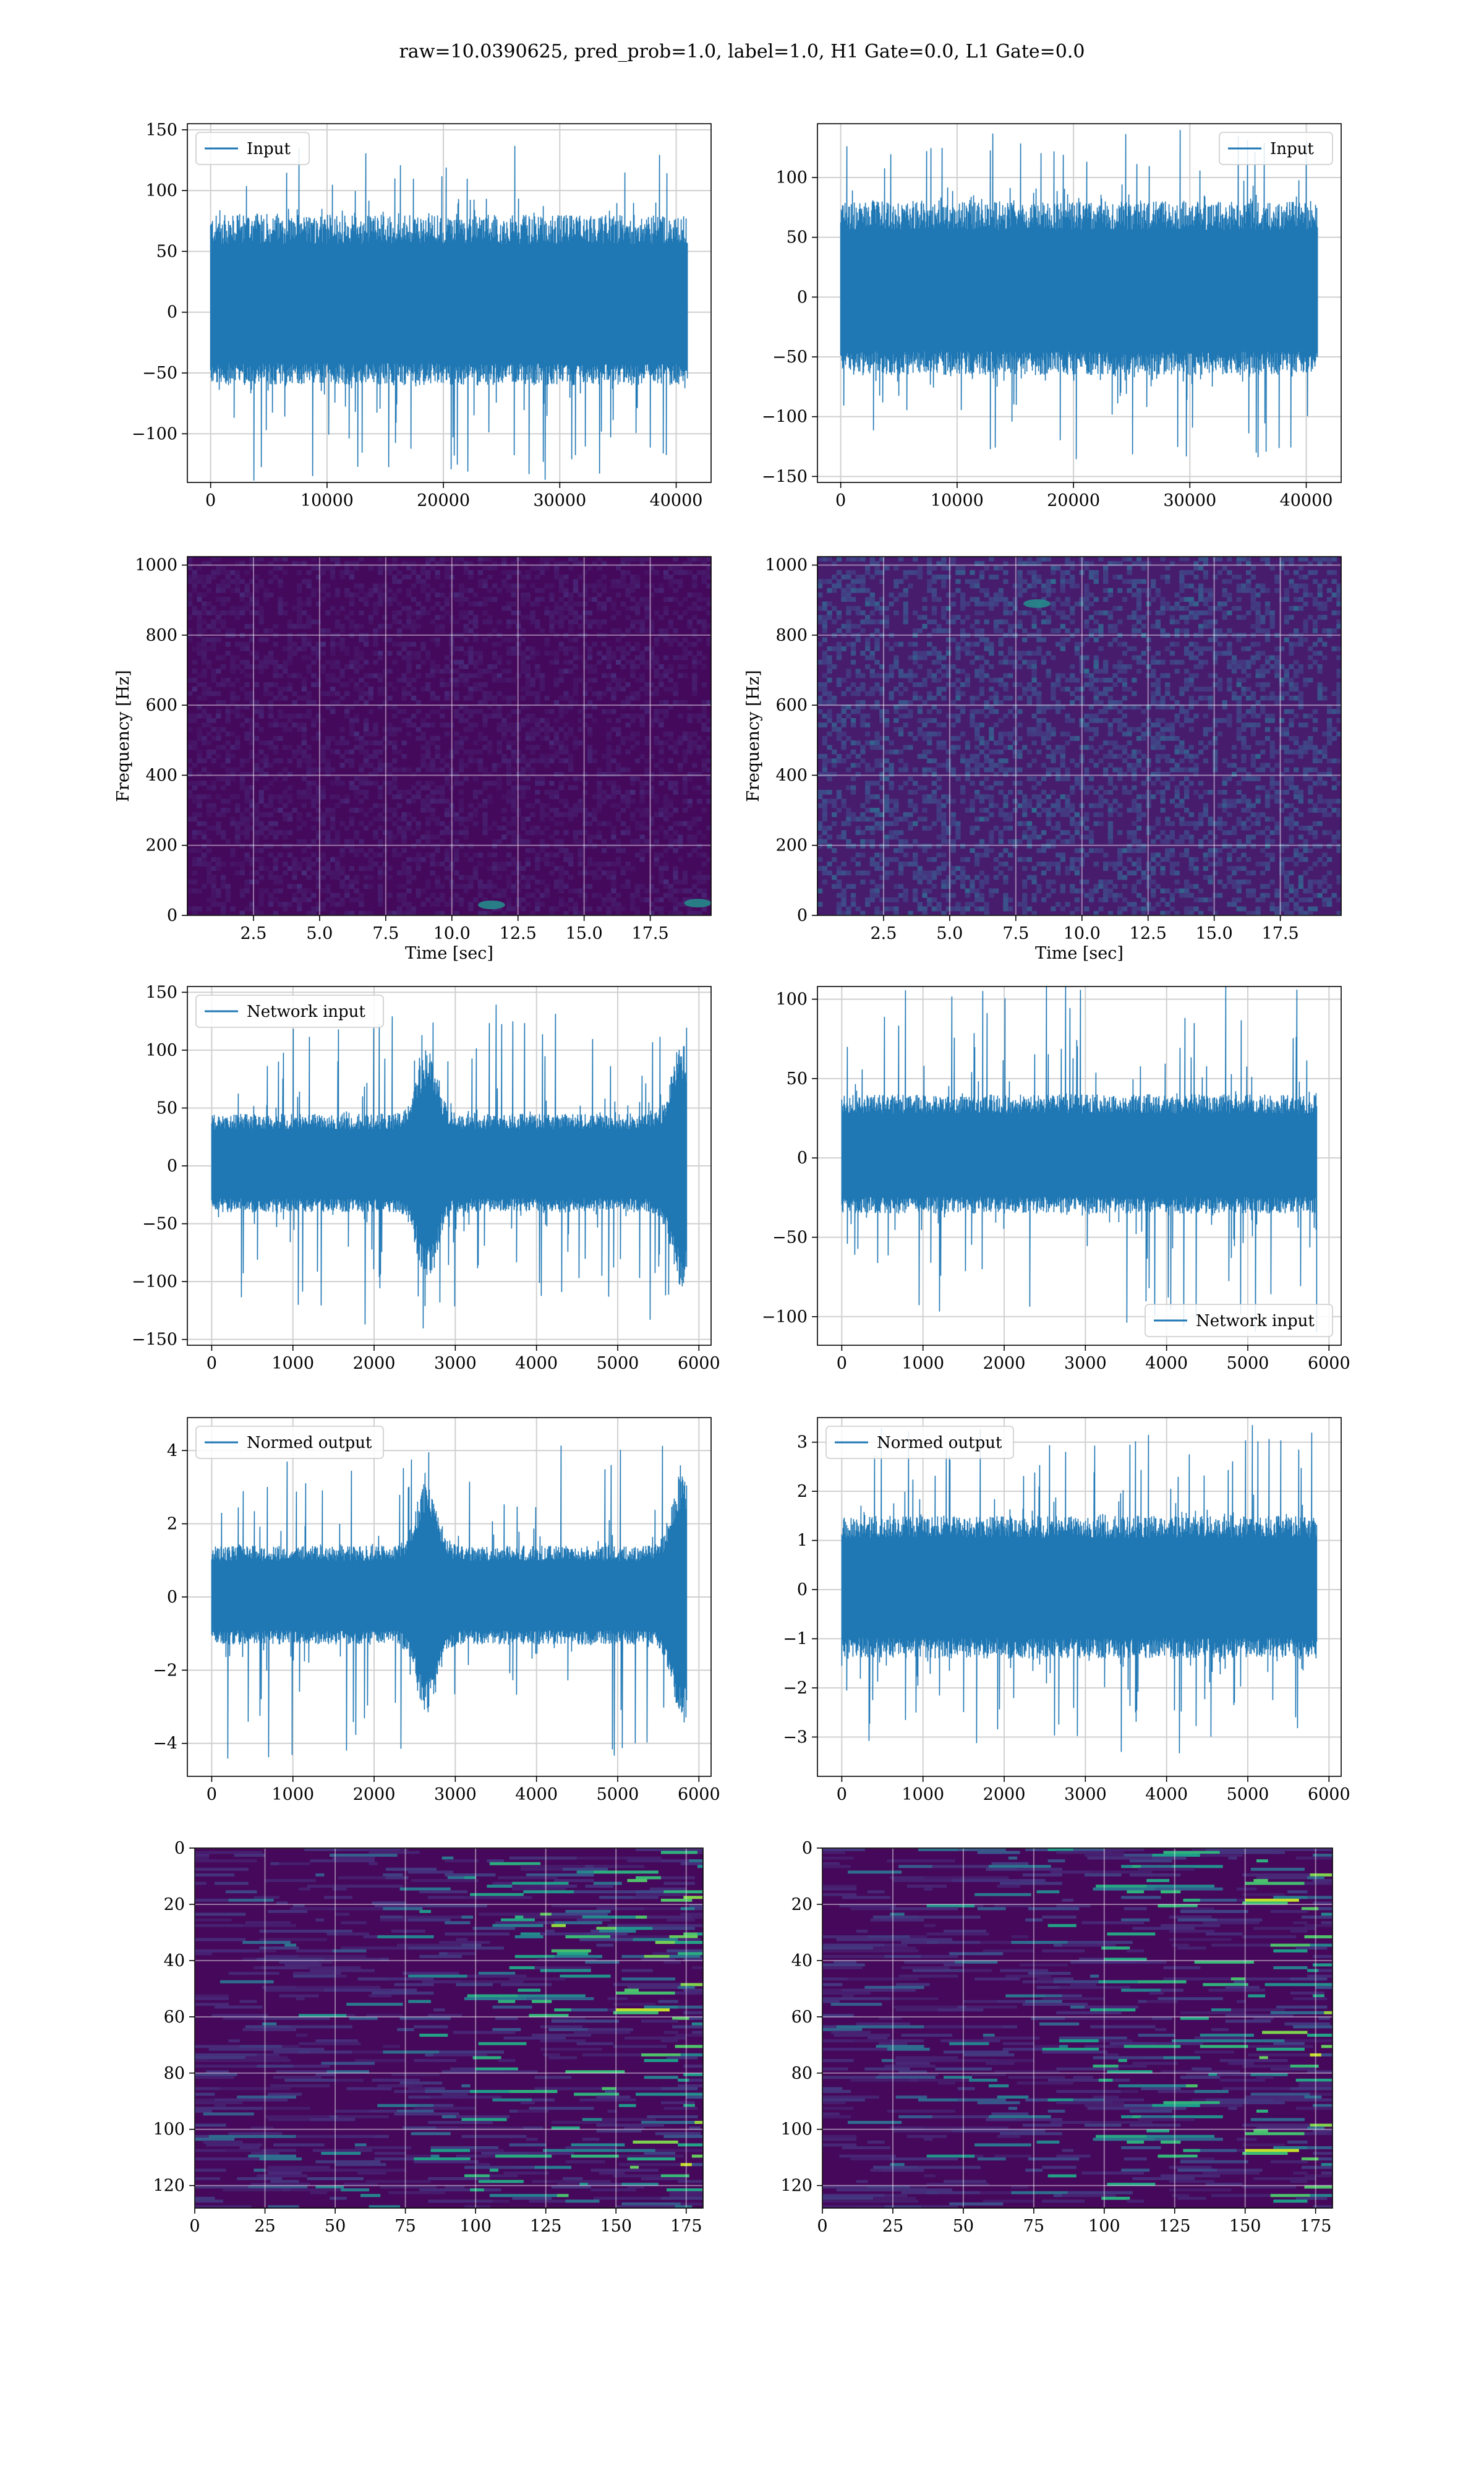  Describe the element at coordinates (1004, 1794) in the screenshot. I see `x-tick-label: 2000` at that location.